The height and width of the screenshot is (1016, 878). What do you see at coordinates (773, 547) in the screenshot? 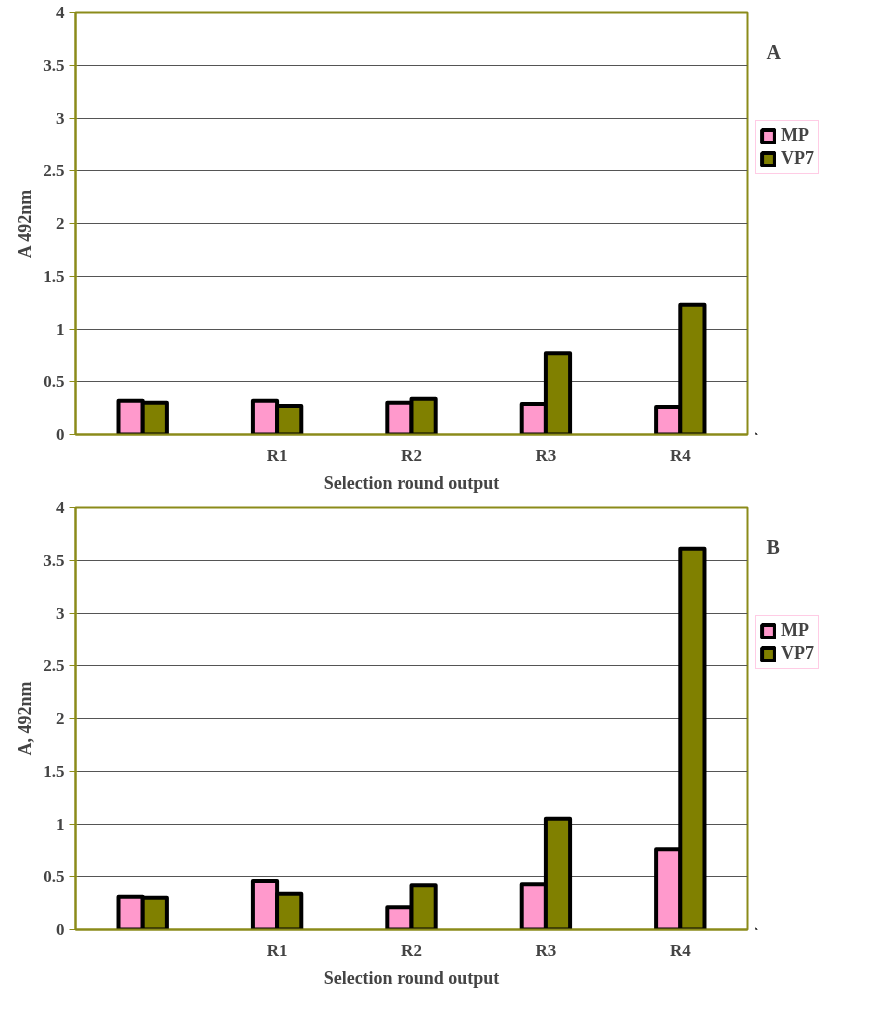
I see `text: B` at bounding box center [773, 547].